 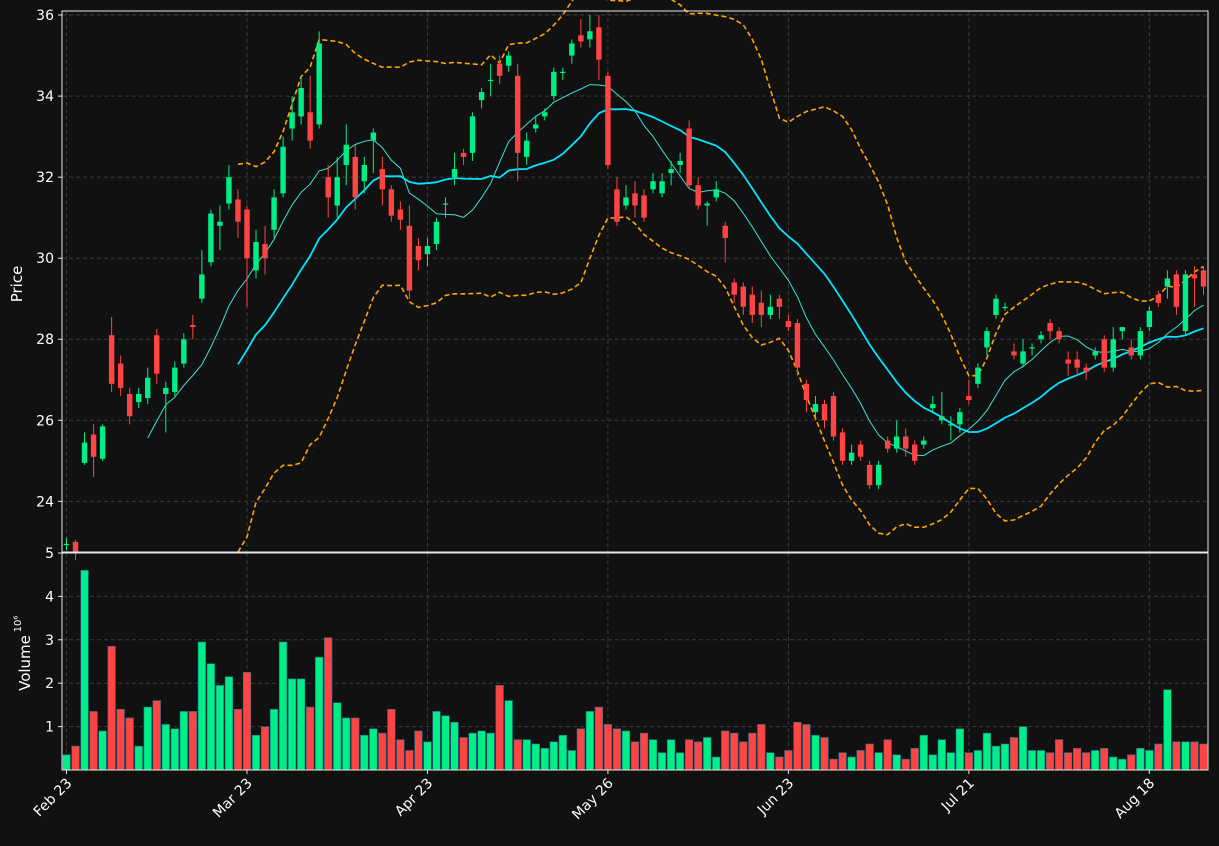 I want to click on volume-tick-label: 3, so click(x=49, y=641).